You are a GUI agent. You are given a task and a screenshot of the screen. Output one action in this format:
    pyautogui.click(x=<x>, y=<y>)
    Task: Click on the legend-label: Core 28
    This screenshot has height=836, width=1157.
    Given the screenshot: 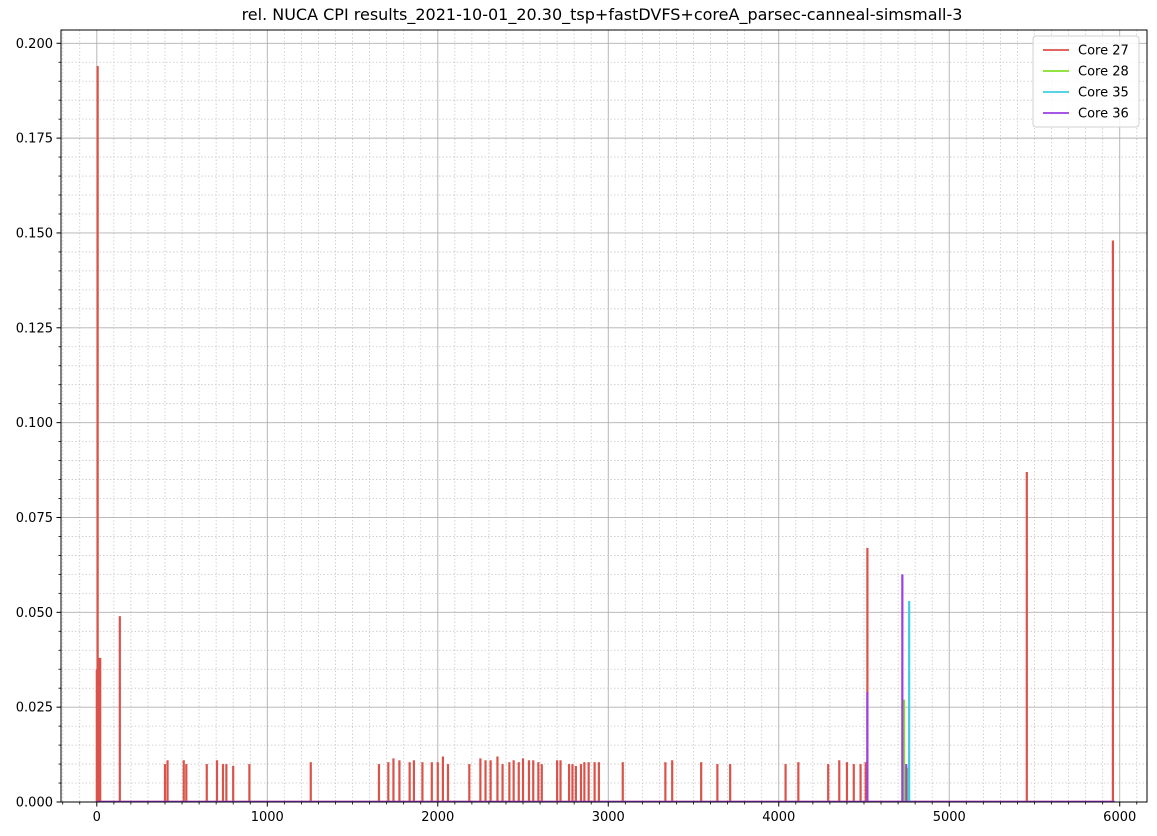 What is the action you would take?
    pyautogui.click(x=1103, y=72)
    